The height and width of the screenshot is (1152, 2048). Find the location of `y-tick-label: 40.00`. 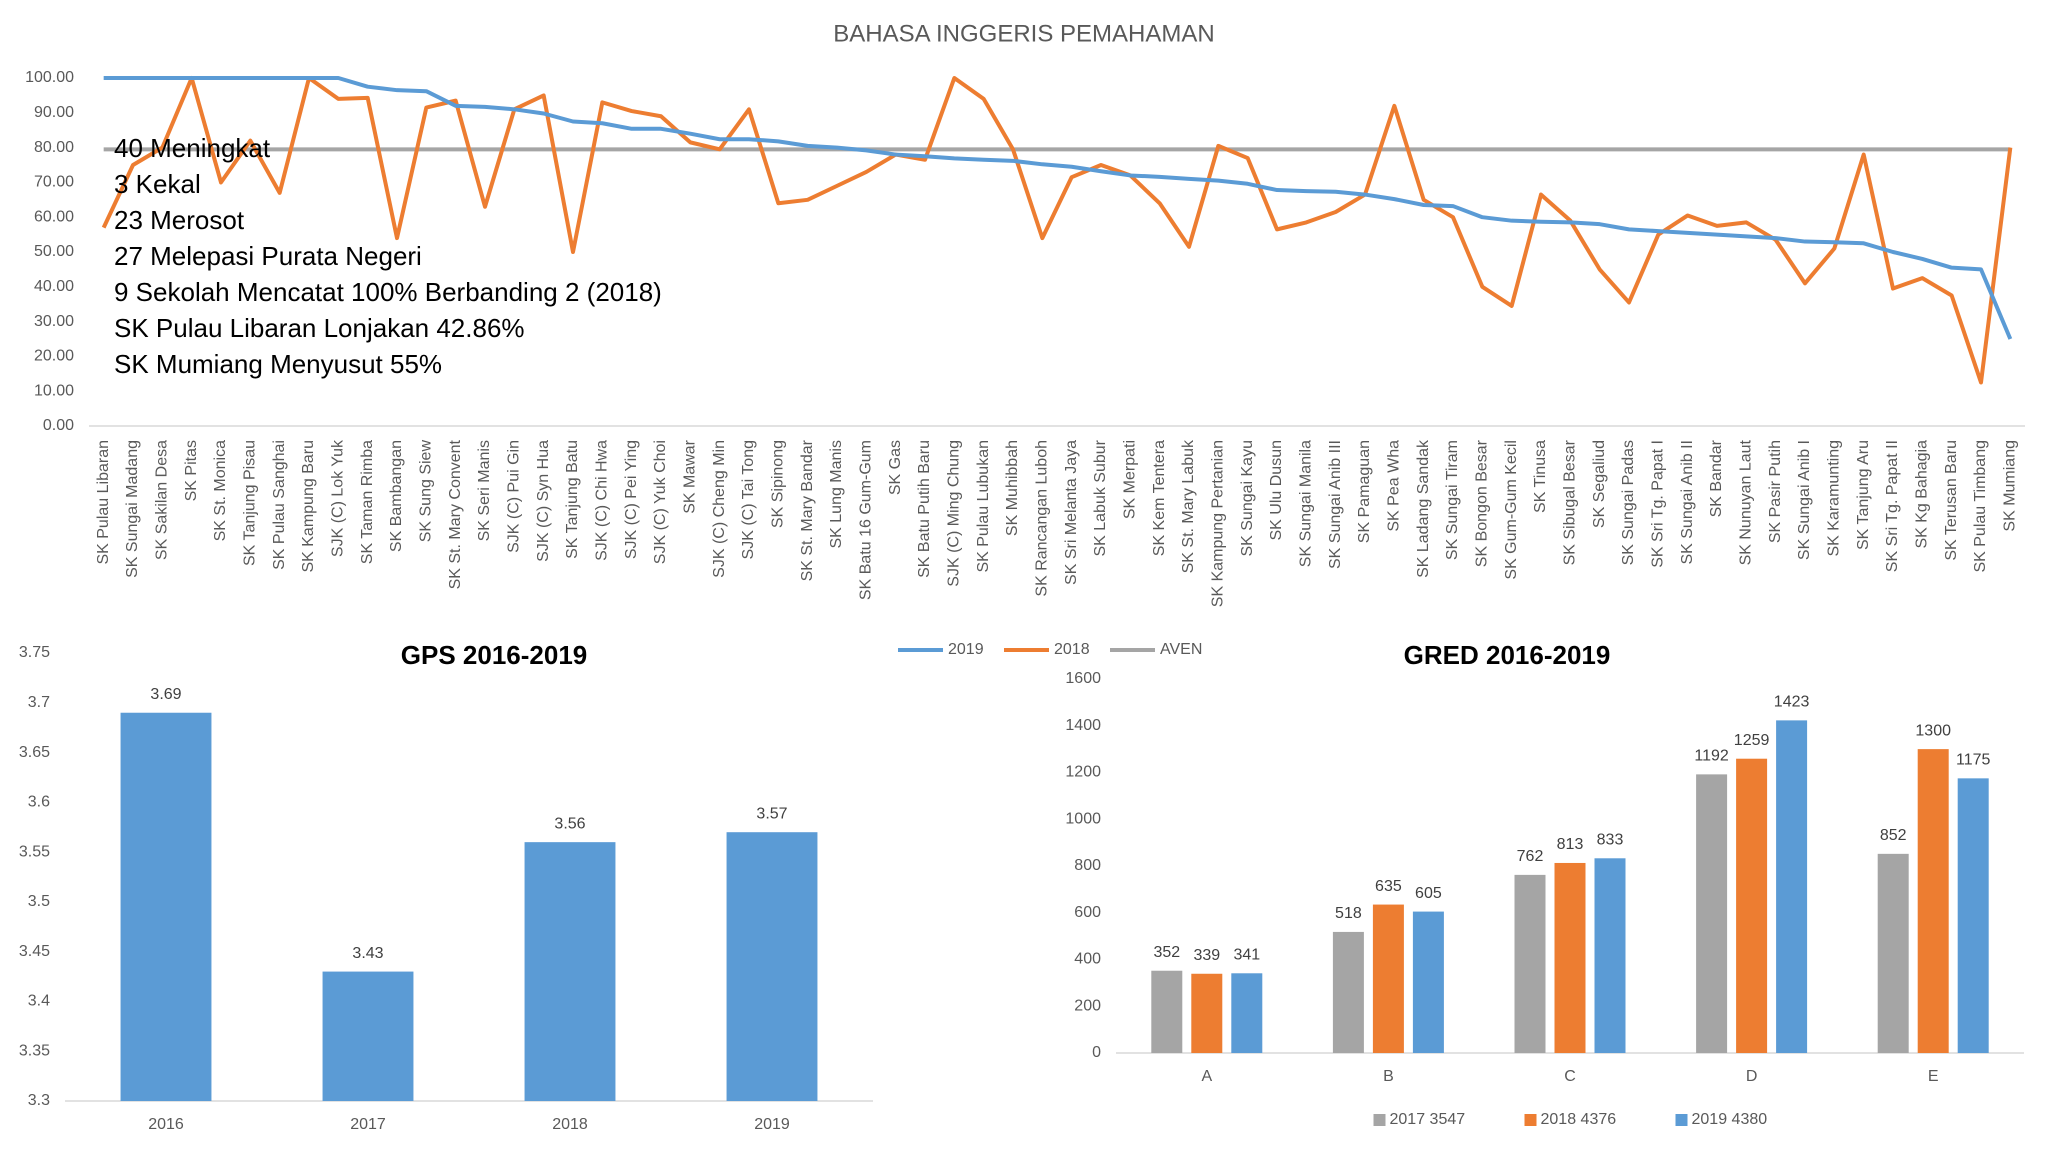

y-tick-label: 40.00 is located at coordinates (54, 286).